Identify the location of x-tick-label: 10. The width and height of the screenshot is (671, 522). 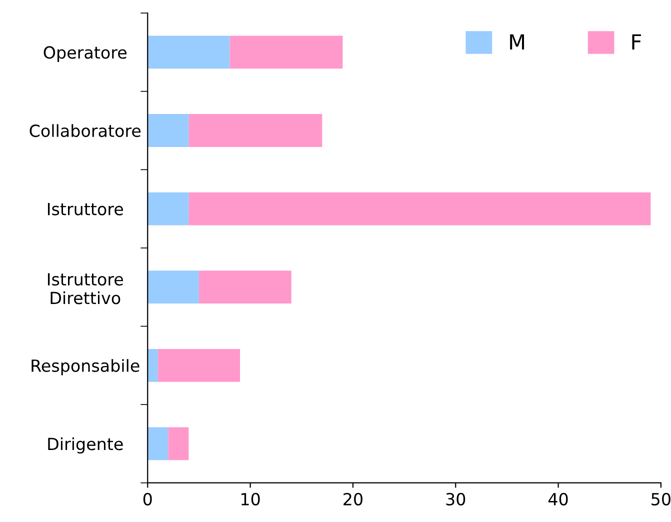
(251, 499).